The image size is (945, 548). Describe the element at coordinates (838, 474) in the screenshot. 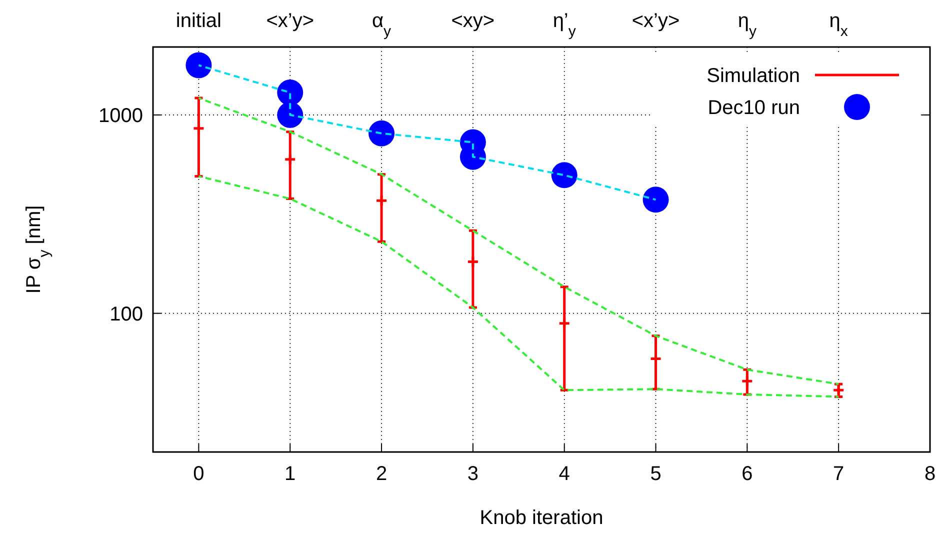

I see `x-tick-label: 7` at that location.